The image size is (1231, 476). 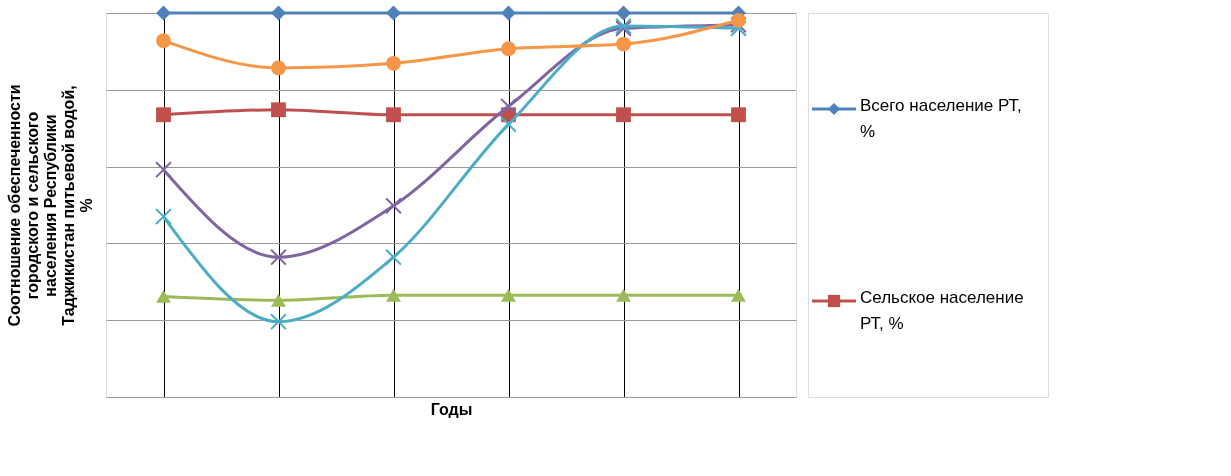 What do you see at coordinates (50, 205) in the screenshot?
I see `y-axis-title: Соотношение обеспеченности городского и сельского населения Республики Таджикистан питьевой водой, %` at bounding box center [50, 205].